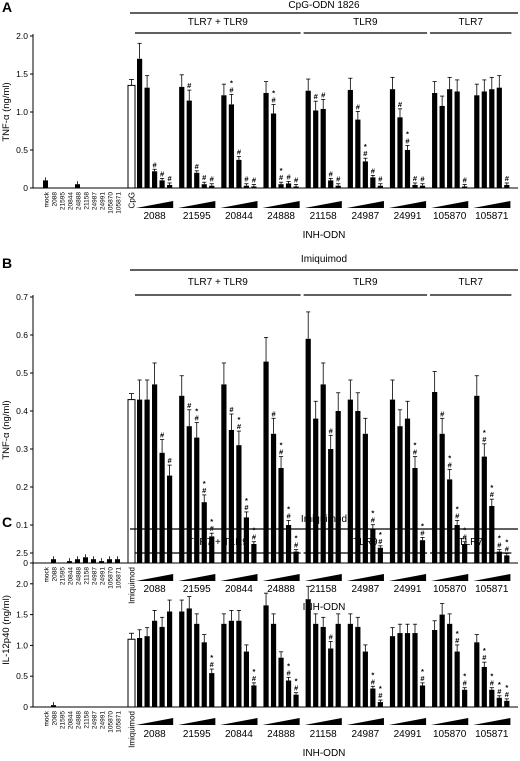 The height and width of the screenshot is (761, 520). What do you see at coordinates (111, 578) in the screenshot?
I see `baseline-label: 105870` at bounding box center [111, 578].